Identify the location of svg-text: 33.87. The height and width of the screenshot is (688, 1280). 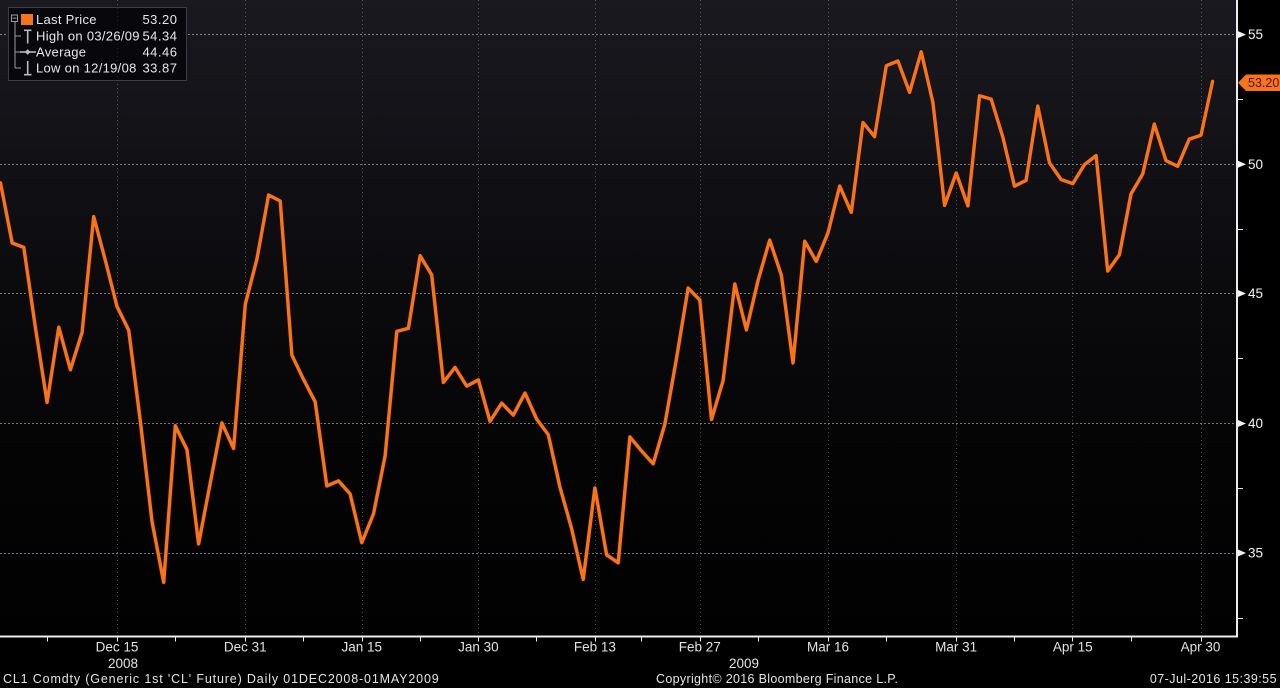
(159, 68).